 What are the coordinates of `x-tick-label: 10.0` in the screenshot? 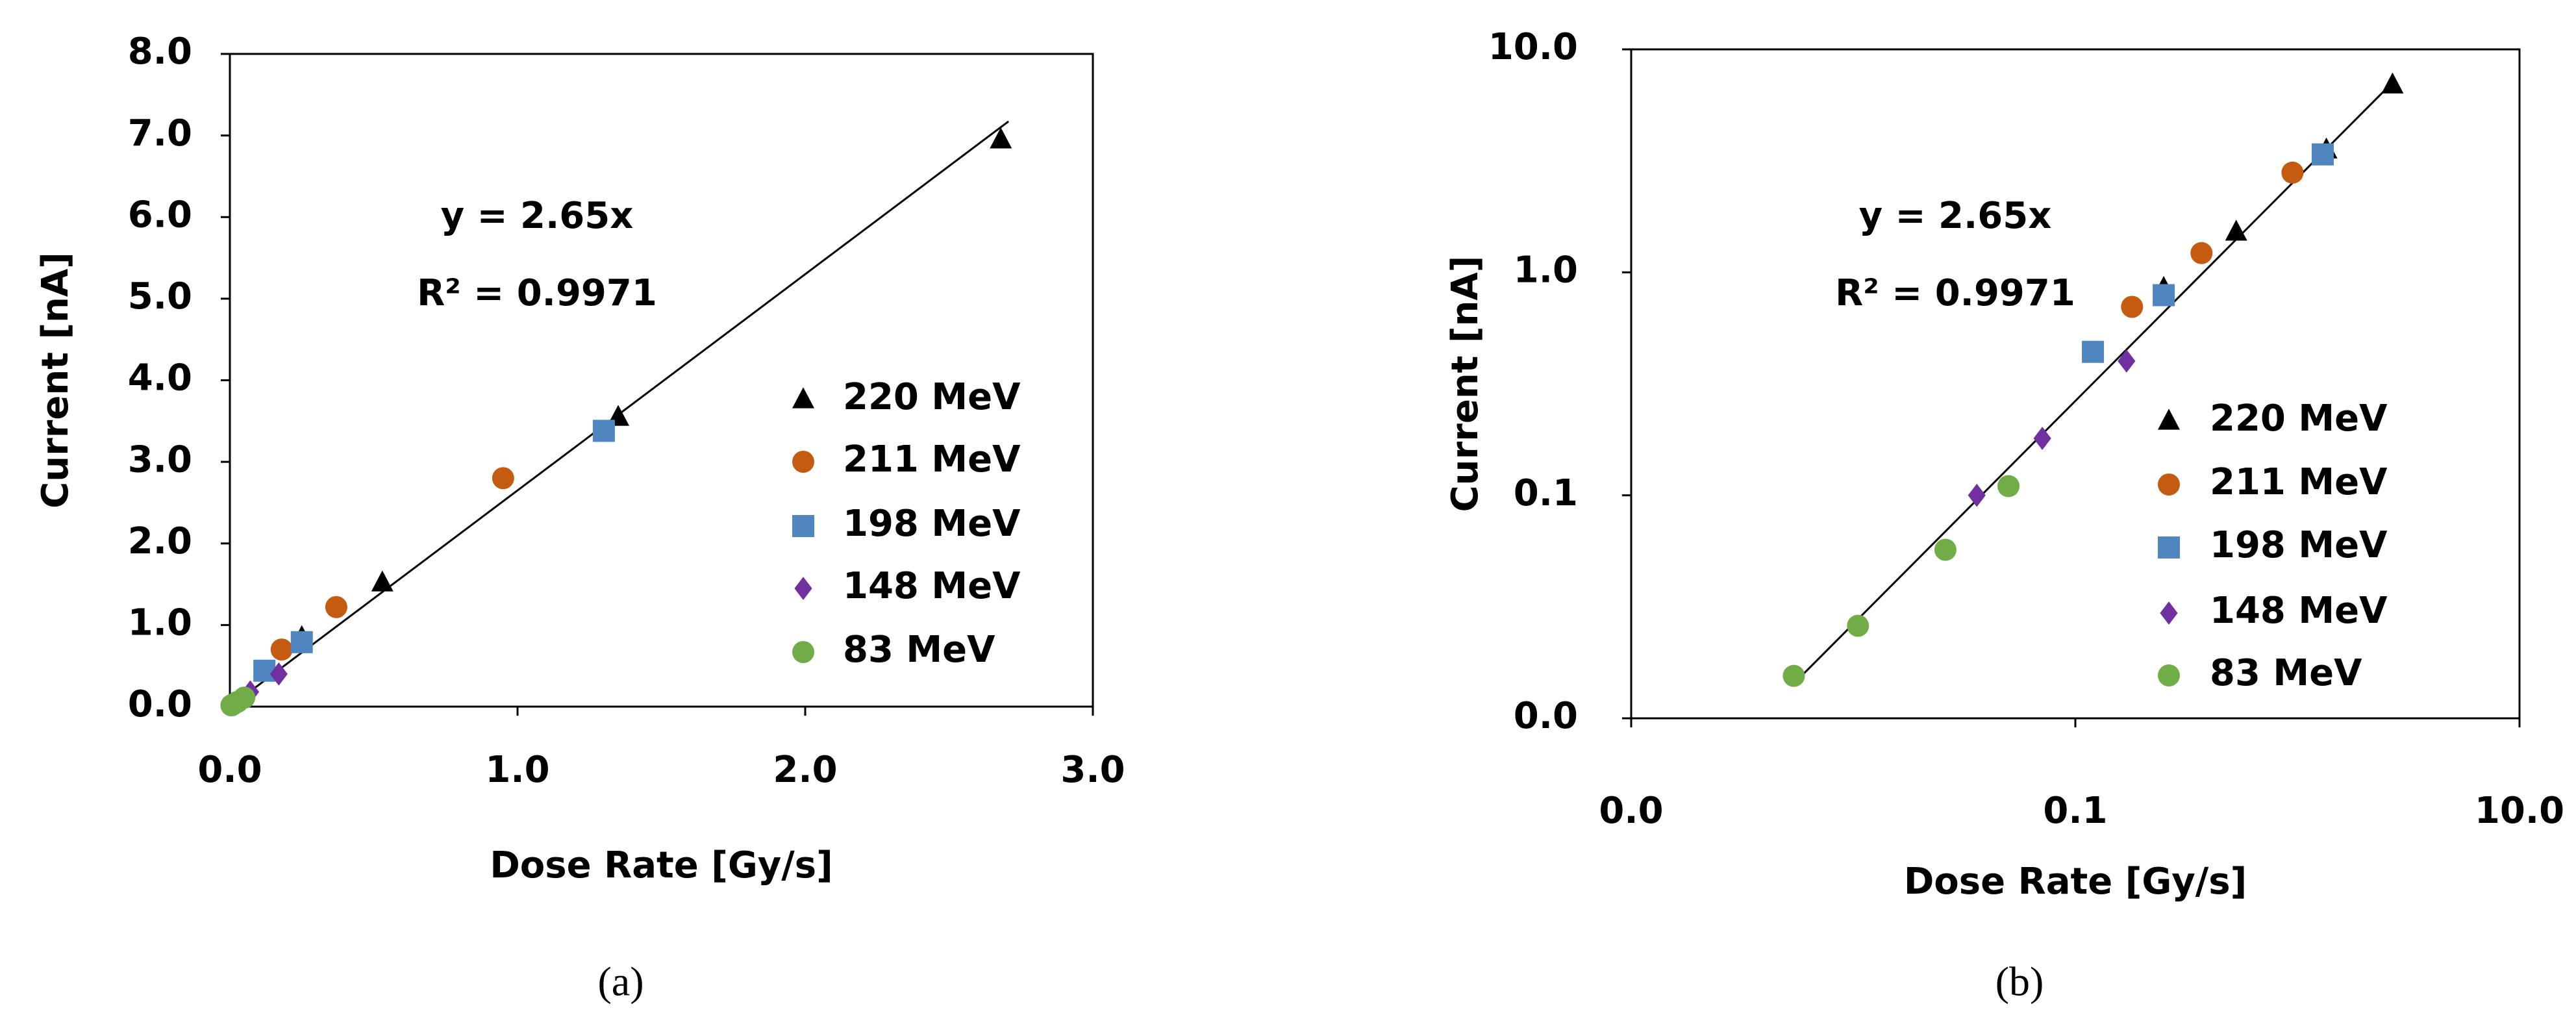 It's located at (2519, 811).